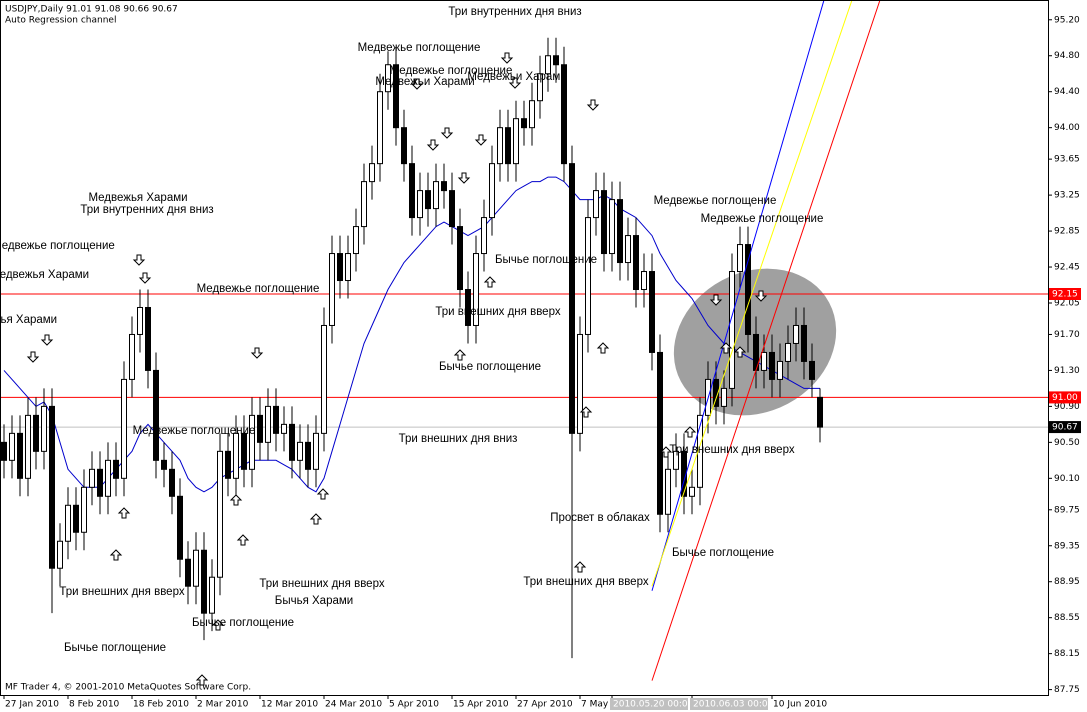  I want to click on cursor-label: 2010.05.20 00:00, so click(653, 705).